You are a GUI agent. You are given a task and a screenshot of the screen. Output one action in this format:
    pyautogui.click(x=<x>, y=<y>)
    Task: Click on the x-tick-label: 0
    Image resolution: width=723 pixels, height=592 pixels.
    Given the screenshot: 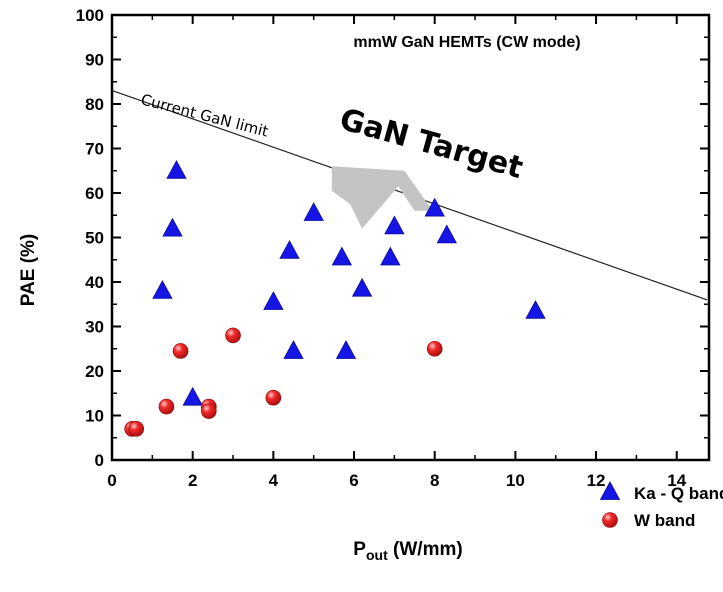 What is the action you would take?
    pyautogui.click(x=111, y=480)
    